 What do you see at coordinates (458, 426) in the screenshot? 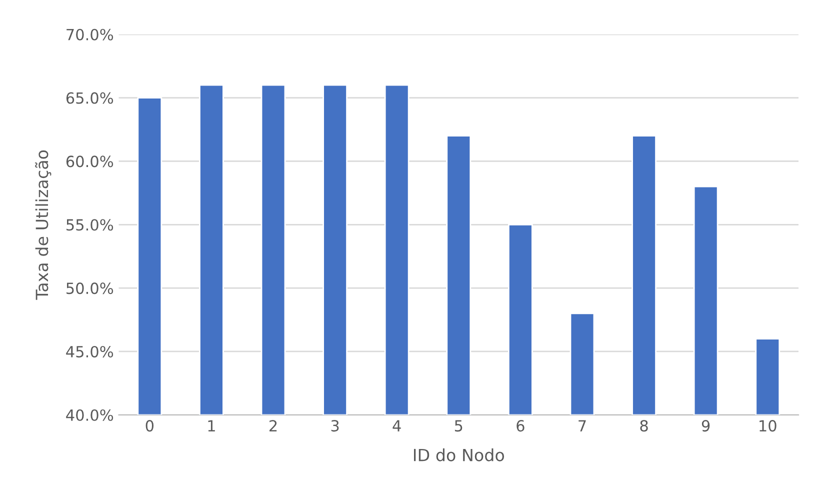
I see `x-tick-label: 5` at bounding box center [458, 426].